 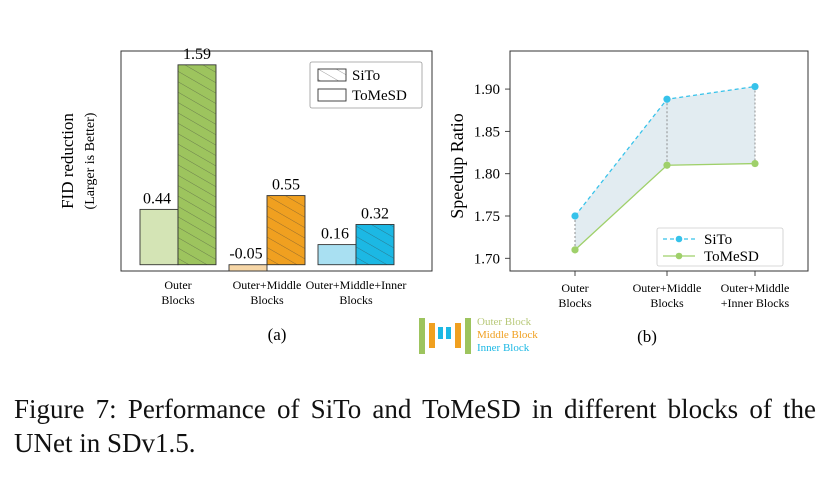 What do you see at coordinates (422, 336) in the screenshot?
I see `outer-block-icon` at bounding box center [422, 336].